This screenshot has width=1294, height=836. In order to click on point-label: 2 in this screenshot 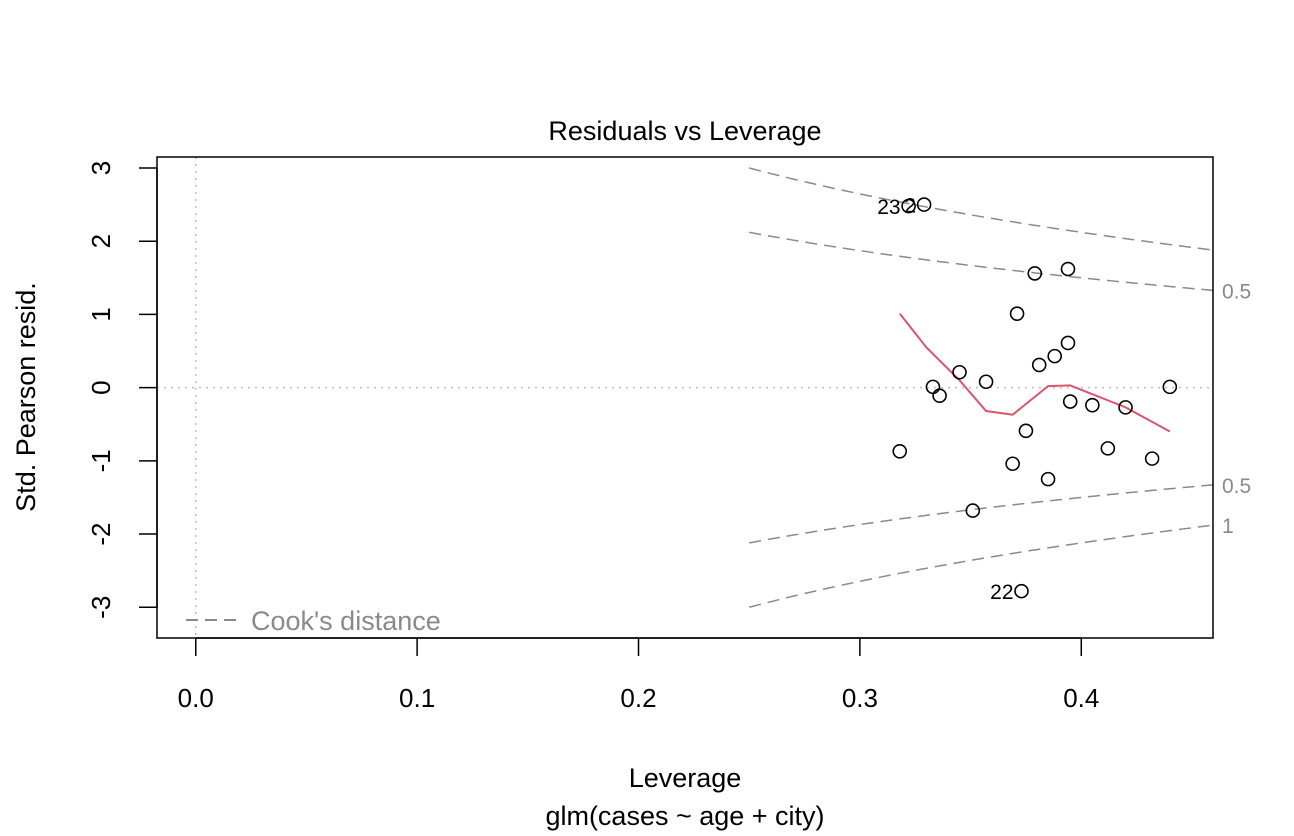, I will do `click(910, 206)`.